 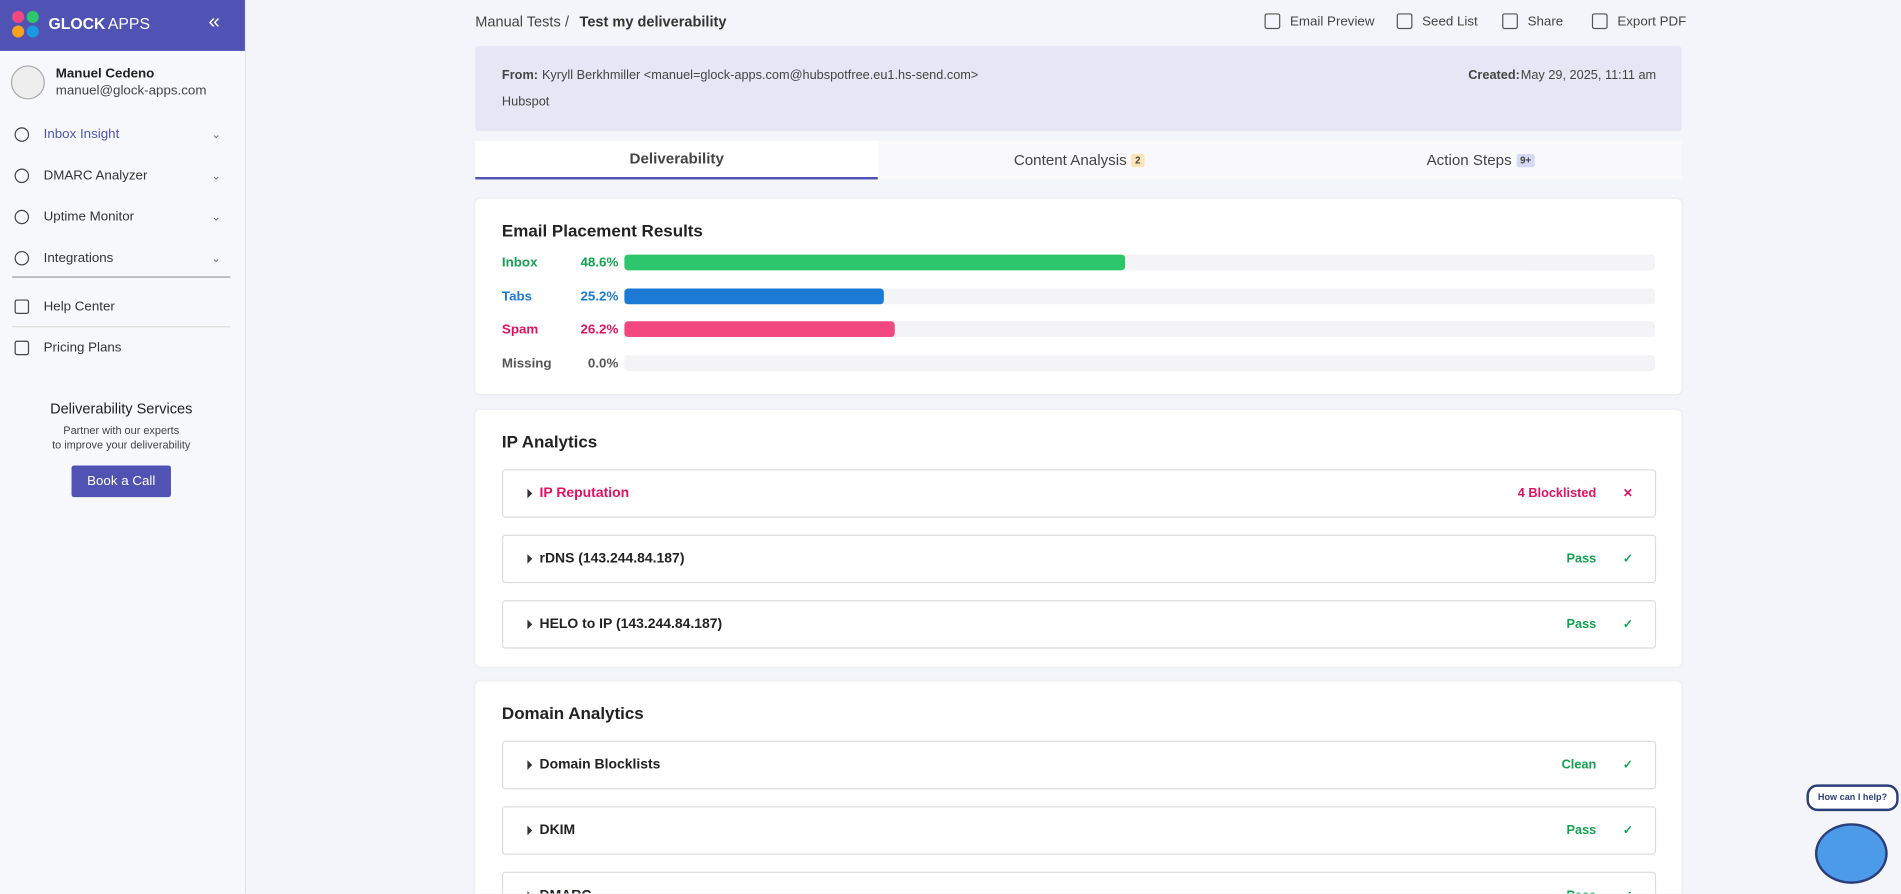 I want to click on placement-name: Tabs, so click(x=517, y=296).